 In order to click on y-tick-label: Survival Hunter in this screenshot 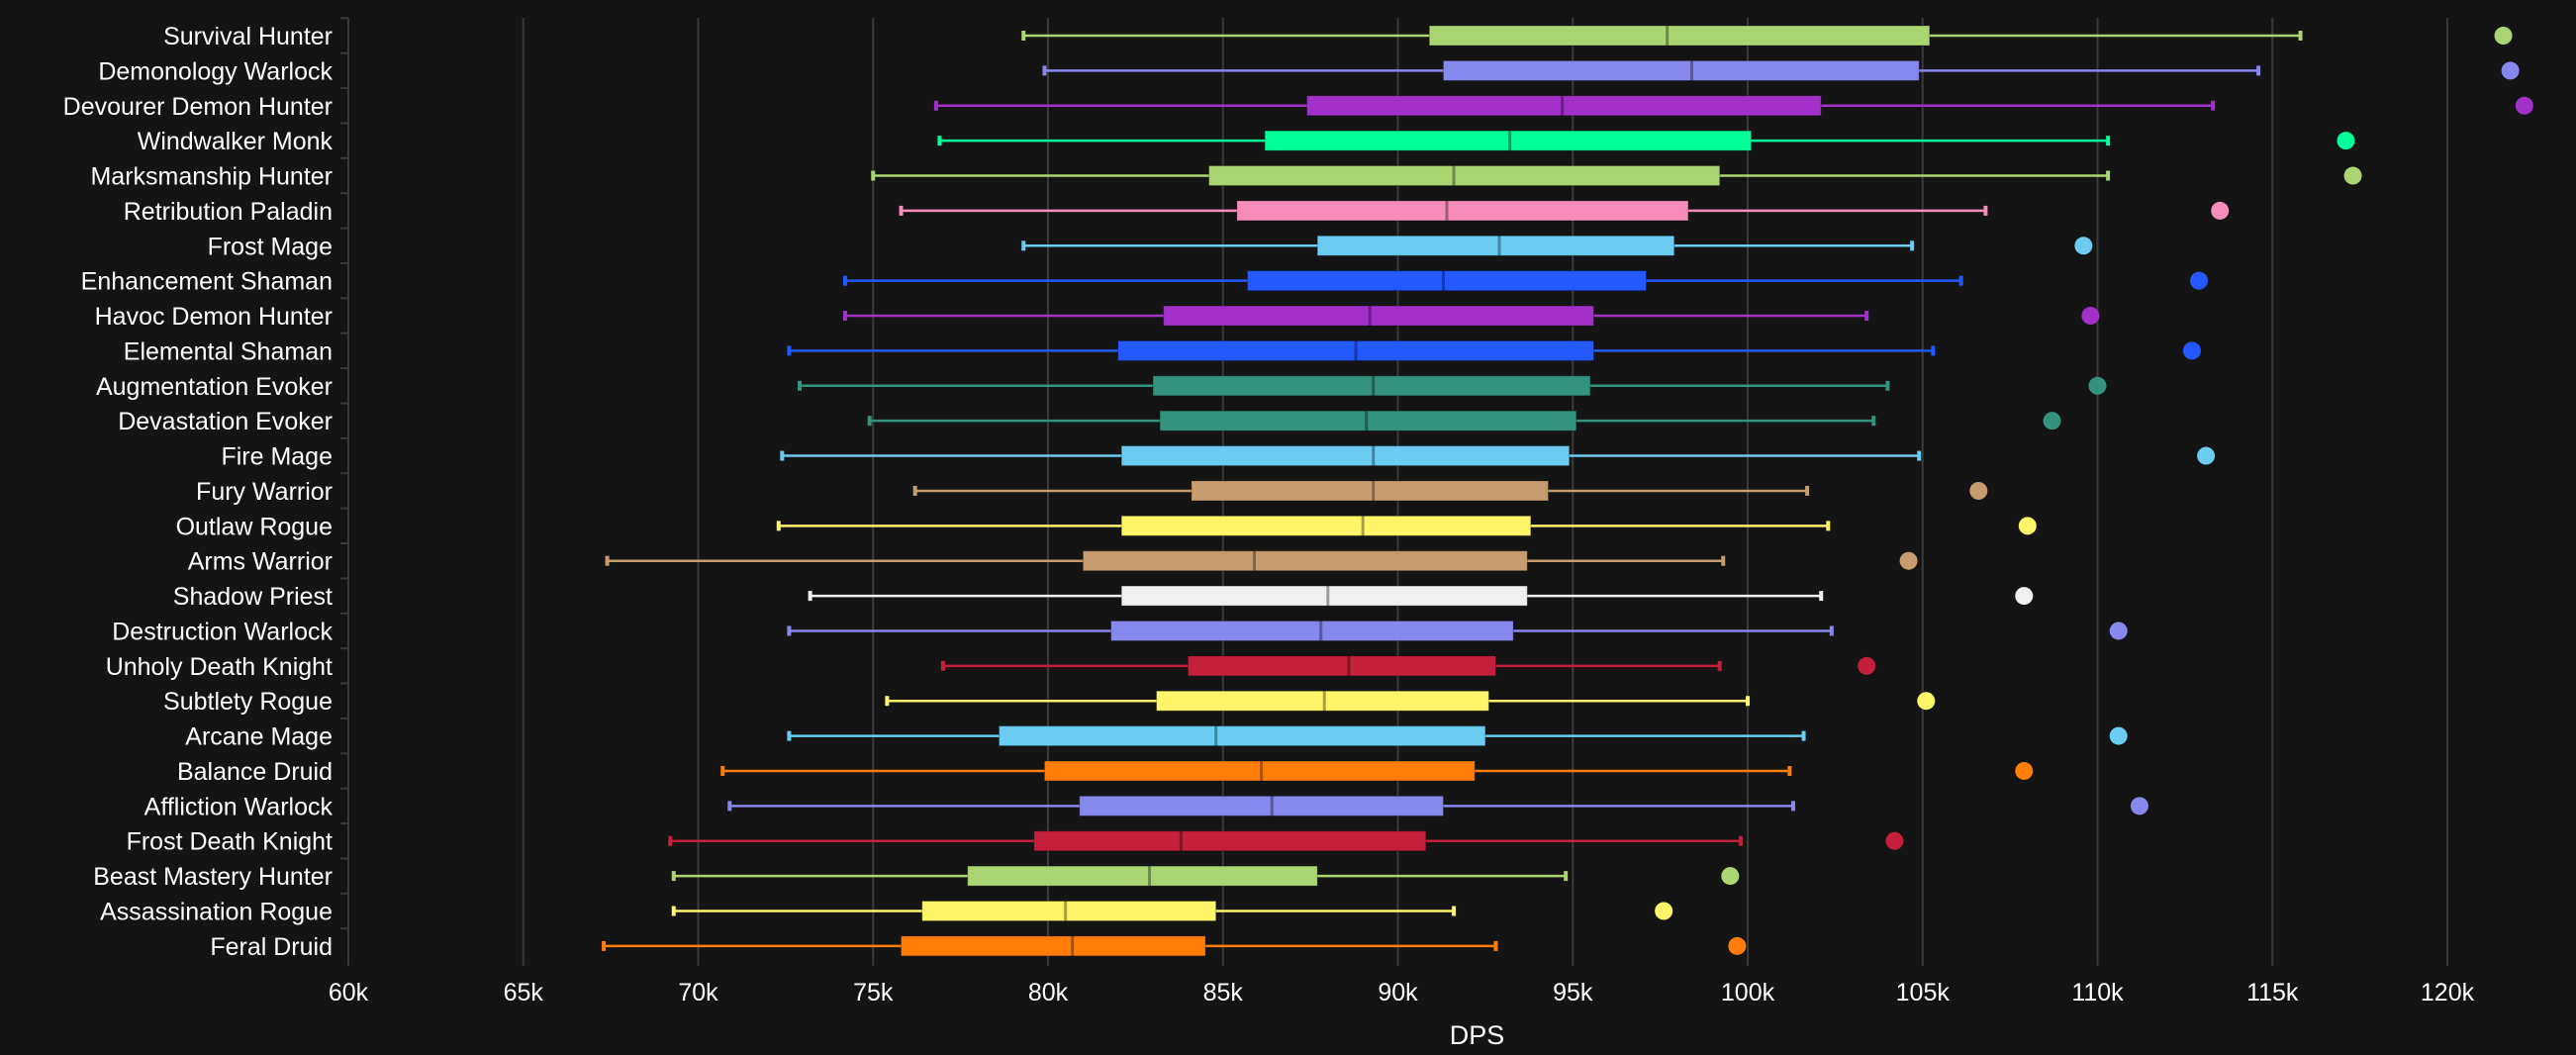, I will do `click(248, 36)`.